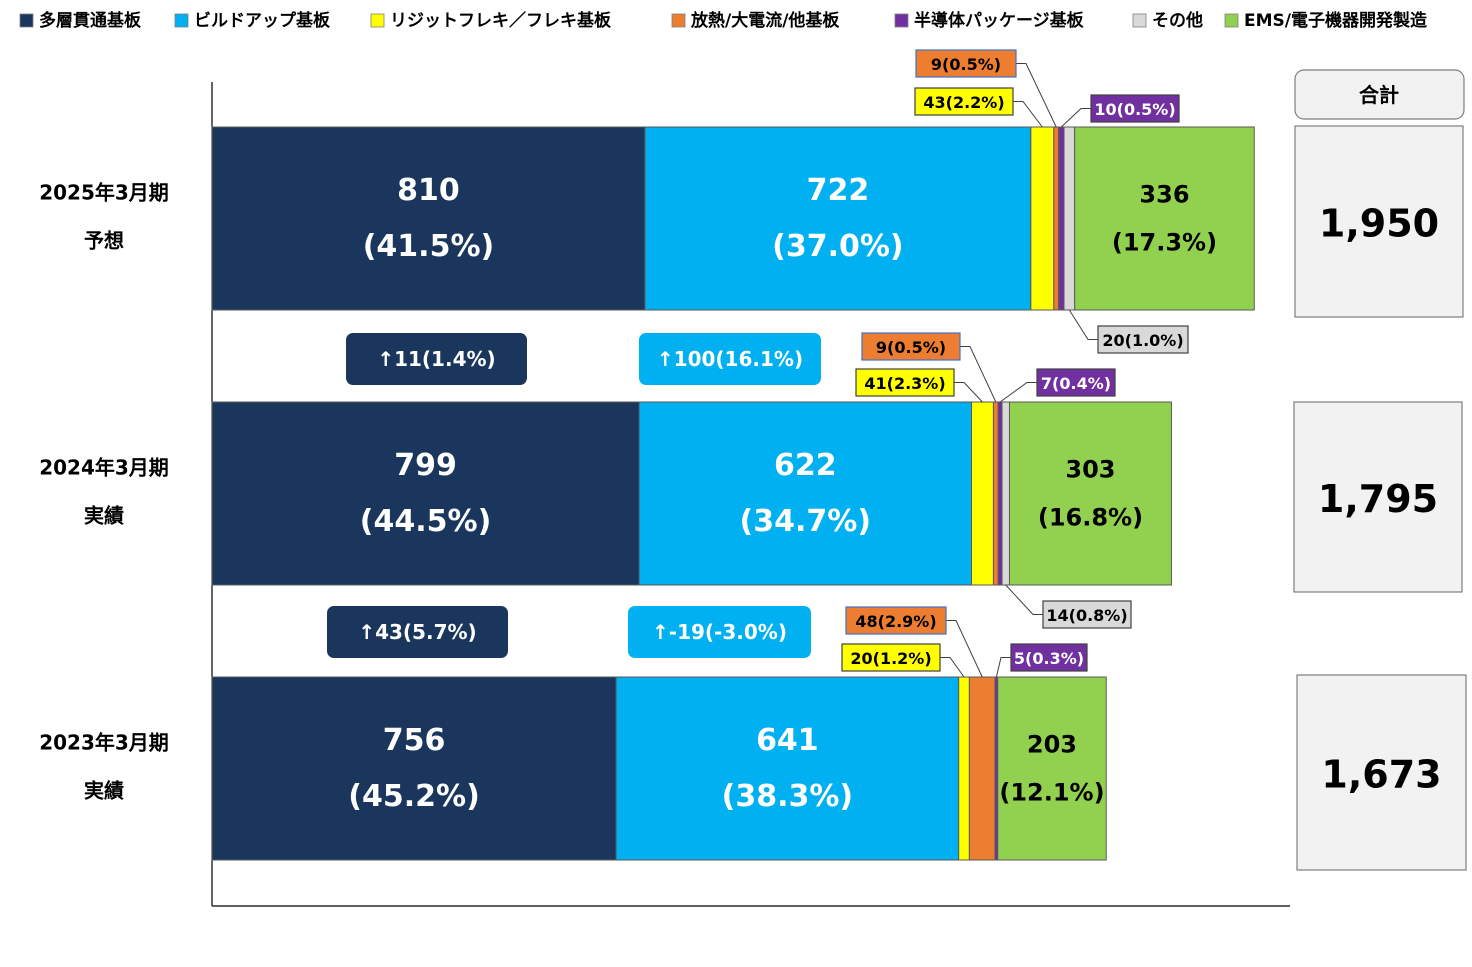 Image resolution: width=1472 pixels, height=967 pixels. Describe the element at coordinates (90, 20) in the screenshot. I see `legend-label: 多層貫通基板` at that location.